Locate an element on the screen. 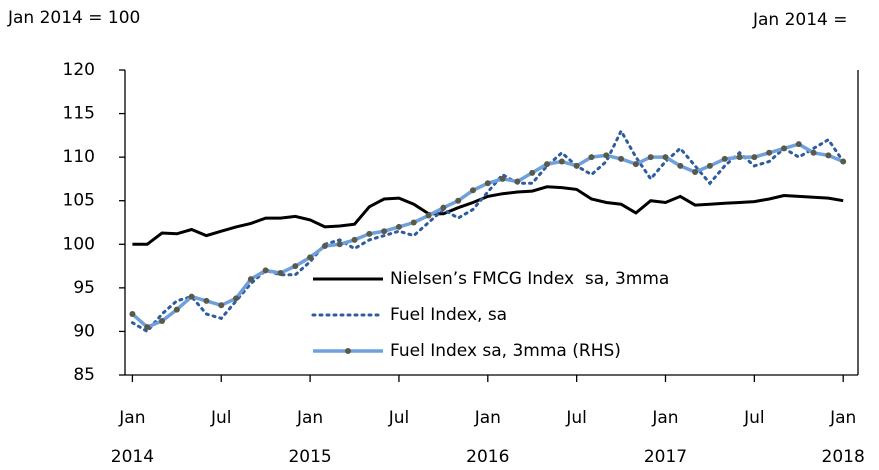 The image size is (879, 470). y-tick-label: 115 is located at coordinates (79, 114).